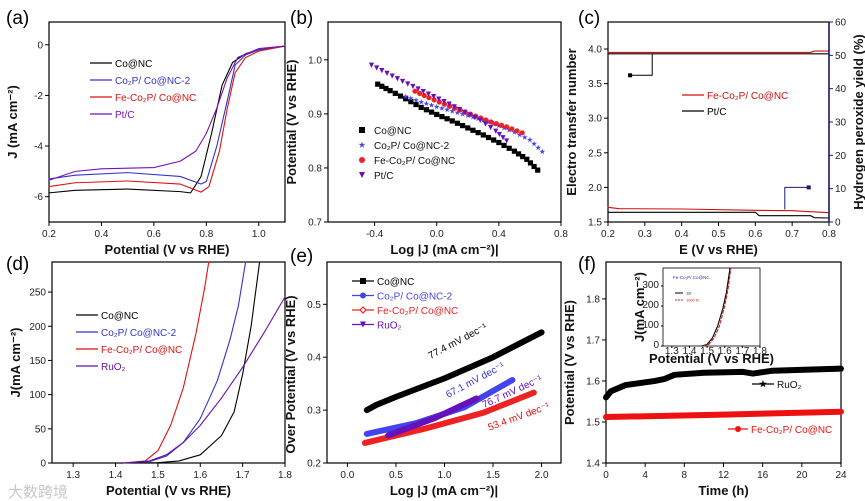 This screenshot has height=501, width=865. Describe the element at coordinates (290, 374) in the screenshot. I see `y-axis-label: Over Potential (V vs RHE)` at that location.